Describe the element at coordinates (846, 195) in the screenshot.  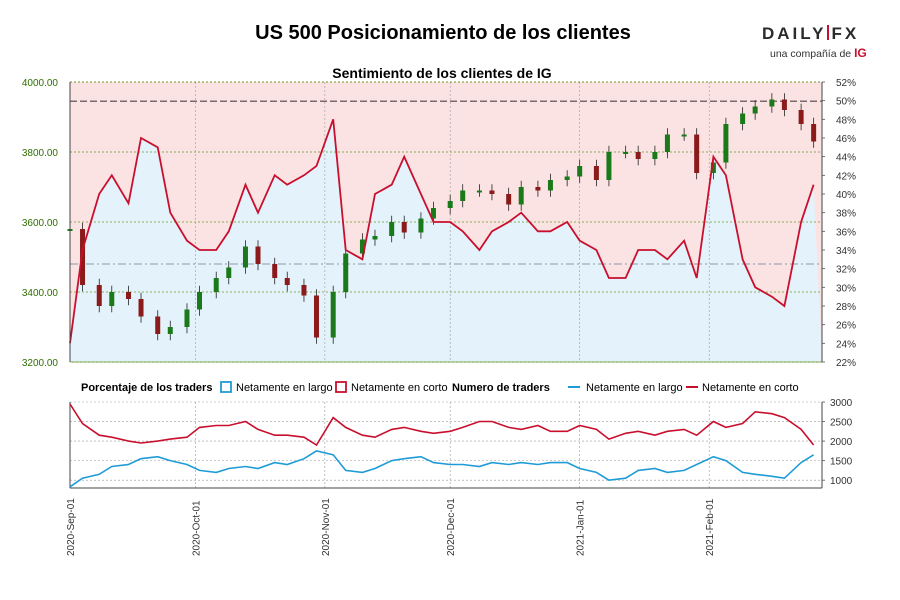
I see `y-right-tick-label: 40%` at that location.